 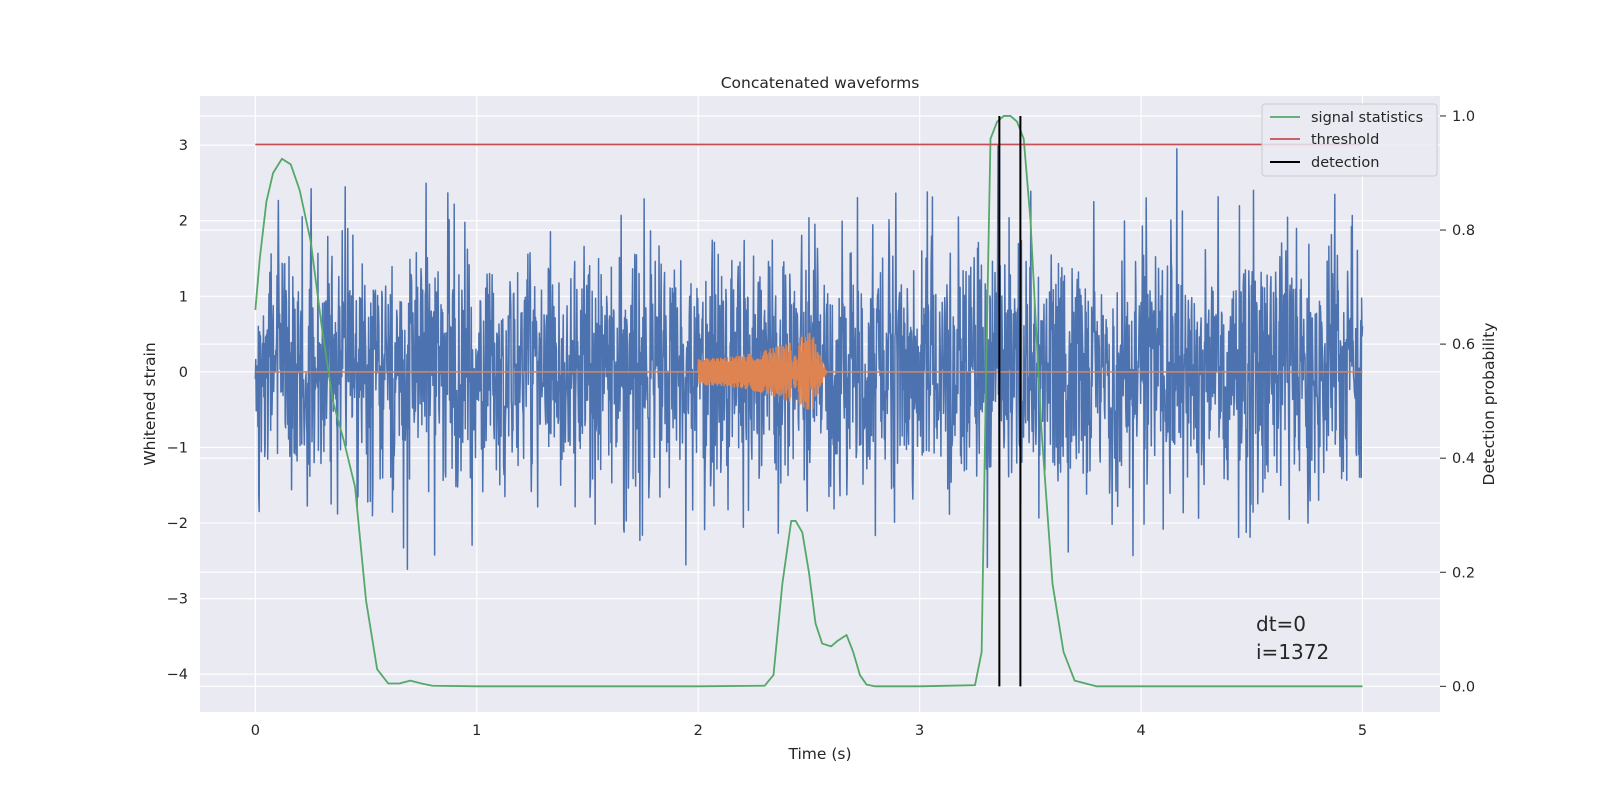 I want to click on x-tick-label: 1, so click(x=476, y=731).